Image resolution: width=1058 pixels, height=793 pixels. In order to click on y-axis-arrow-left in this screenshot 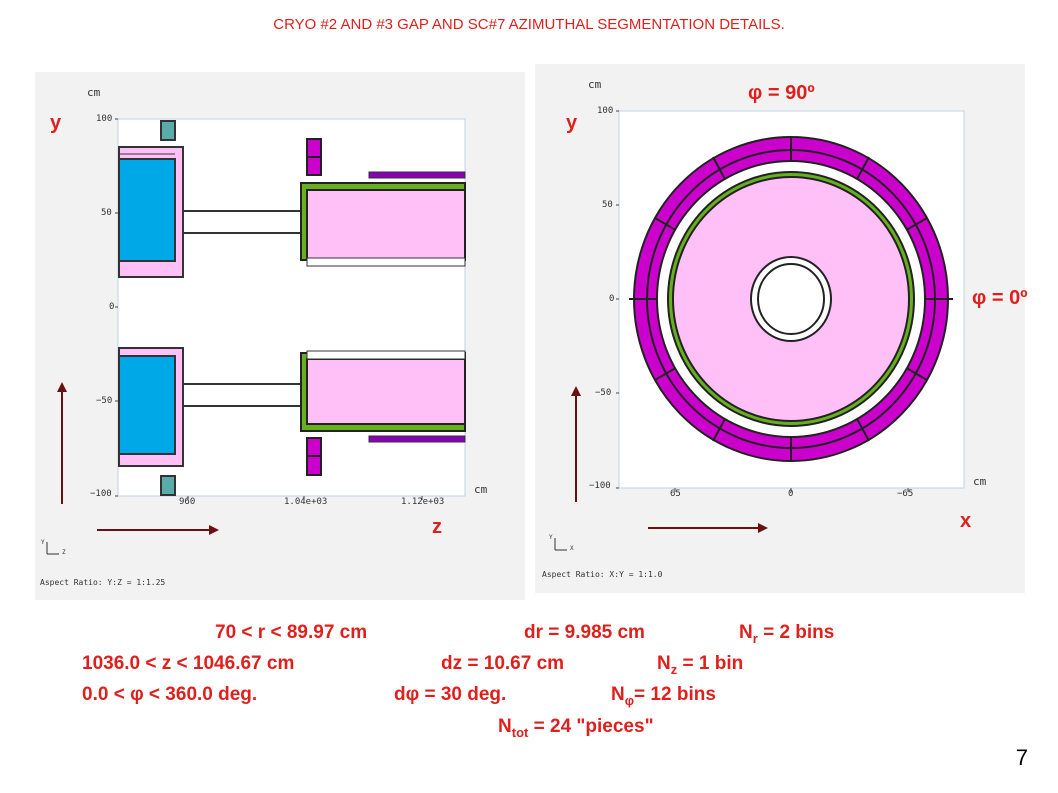, I will do `click(62, 387)`.